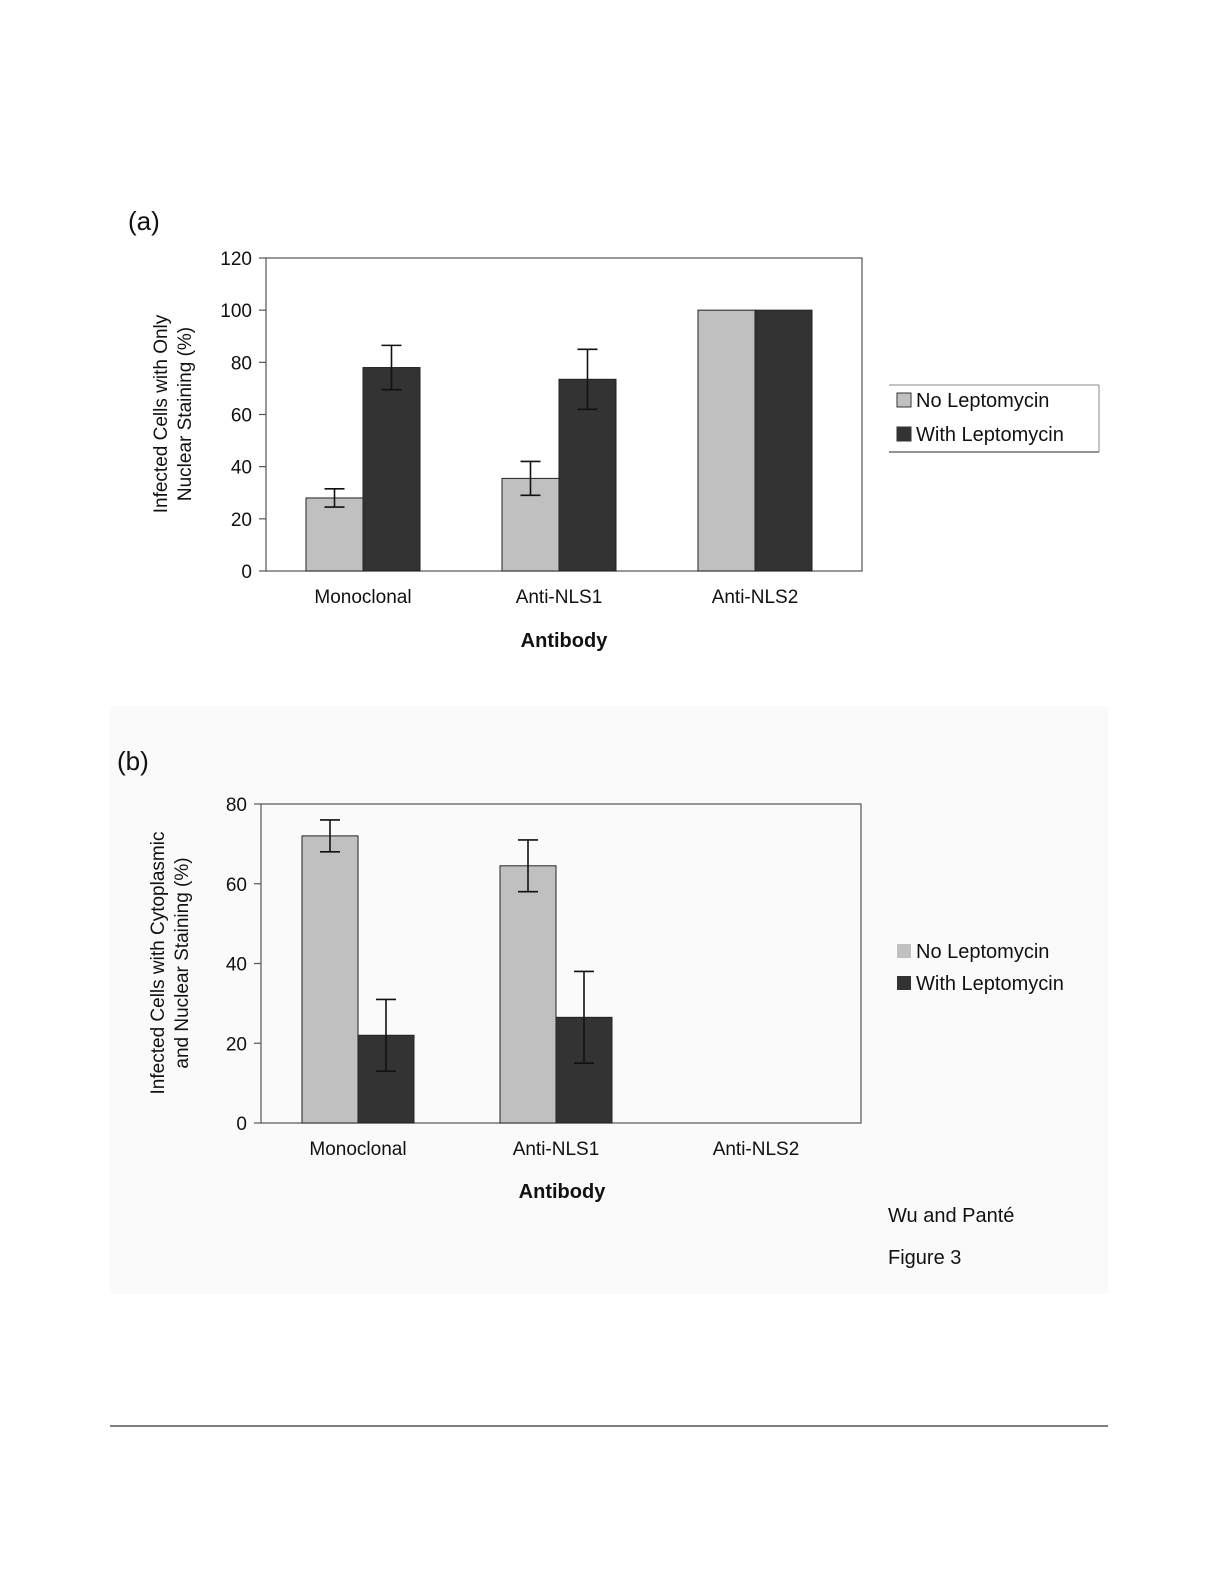 The image size is (1221, 1585). What do you see at coordinates (587, 475) in the screenshot?
I see `chart-a-bar-with-leptomycin-anti-nls1` at bounding box center [587, 475].